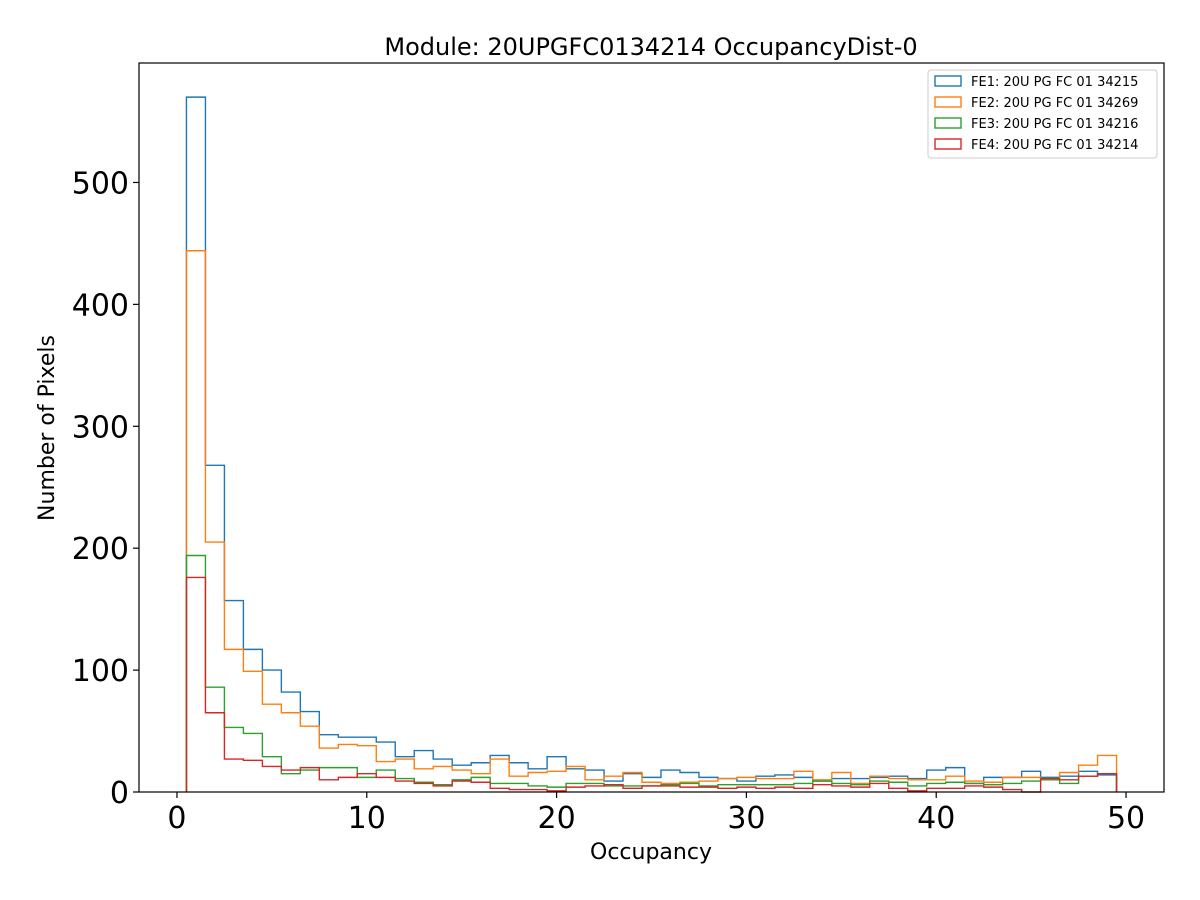  Describe the element at coordinates (100, 671) in the screenshot. I see `y-tick-label: 100` at that location.